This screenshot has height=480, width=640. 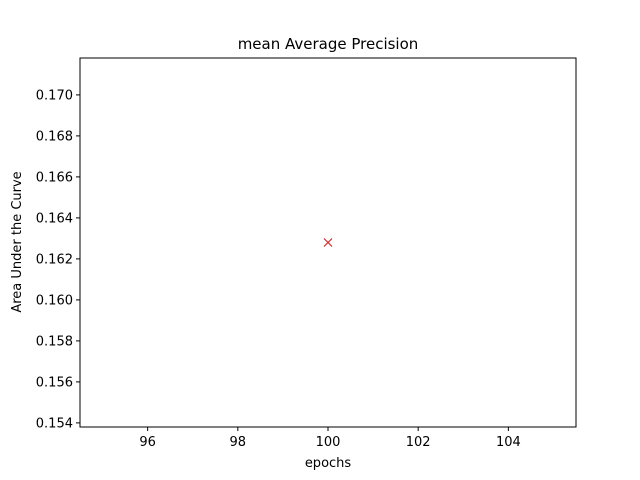 What do you see at coordinates (54, 177) in the screenshot?
I see `y-tick-label: 0.166` at bounding box center [54, 177].